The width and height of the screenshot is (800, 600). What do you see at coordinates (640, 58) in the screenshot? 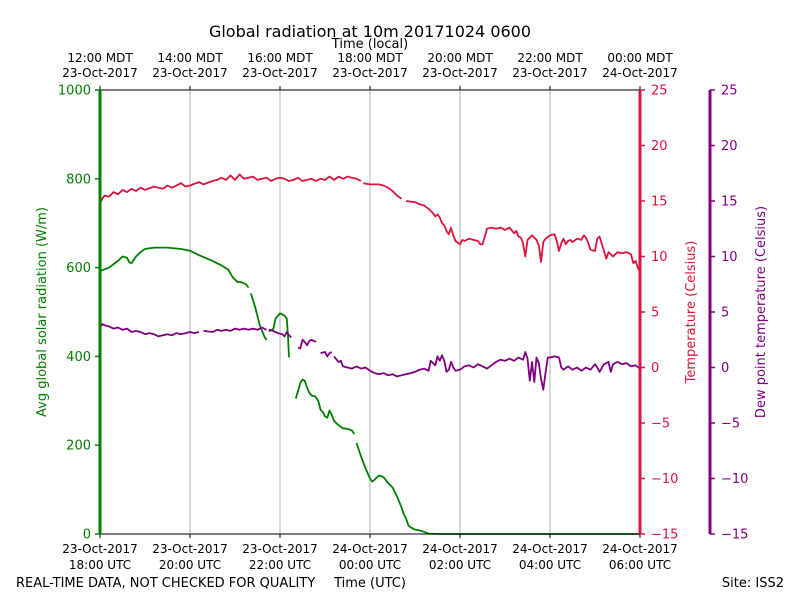
I see `top-tick-label-time: 00:00 MDT` at bounding box center [640, 58].